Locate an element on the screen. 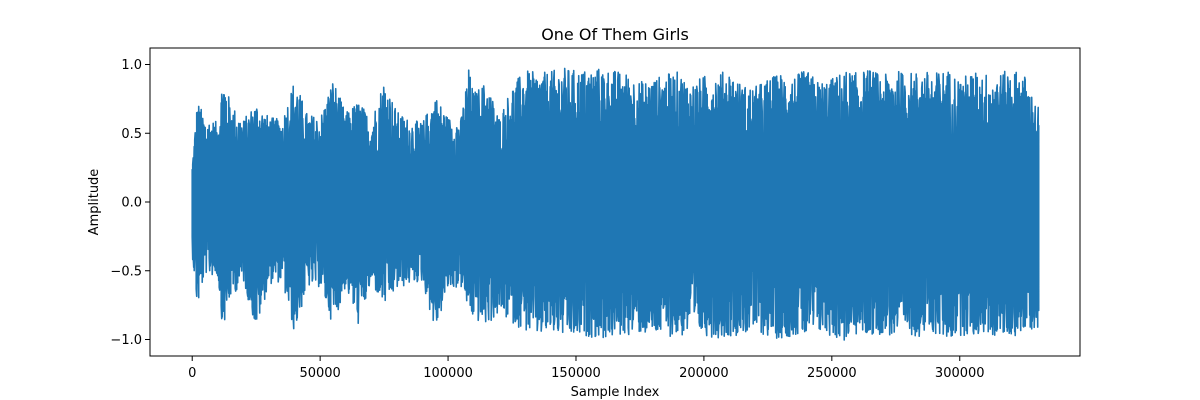 The height and width of the screenshot is (400, 1200). y-tick-label: 0.5 is located at coordinates (131, 134).